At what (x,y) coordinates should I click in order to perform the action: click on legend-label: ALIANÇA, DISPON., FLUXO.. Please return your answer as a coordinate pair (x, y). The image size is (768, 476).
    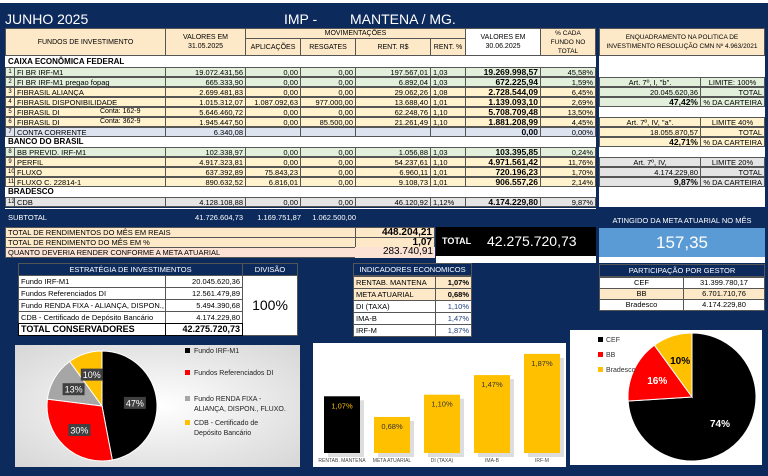
    Looking at the image, I should click on (240, 409).